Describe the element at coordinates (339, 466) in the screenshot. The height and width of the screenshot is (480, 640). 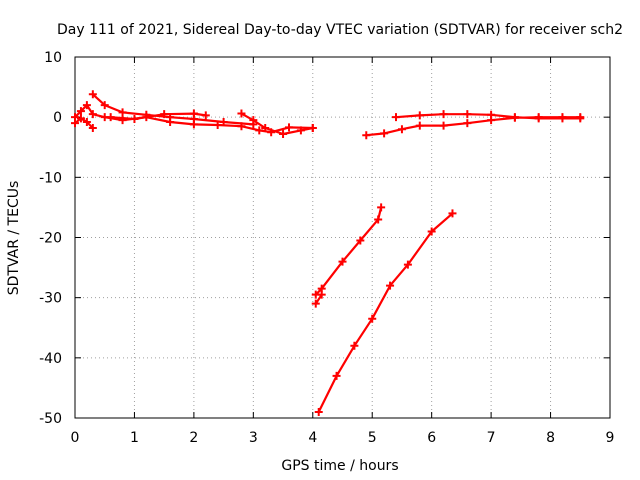
I see `x-axis-label: GPS time / hours` at that location.